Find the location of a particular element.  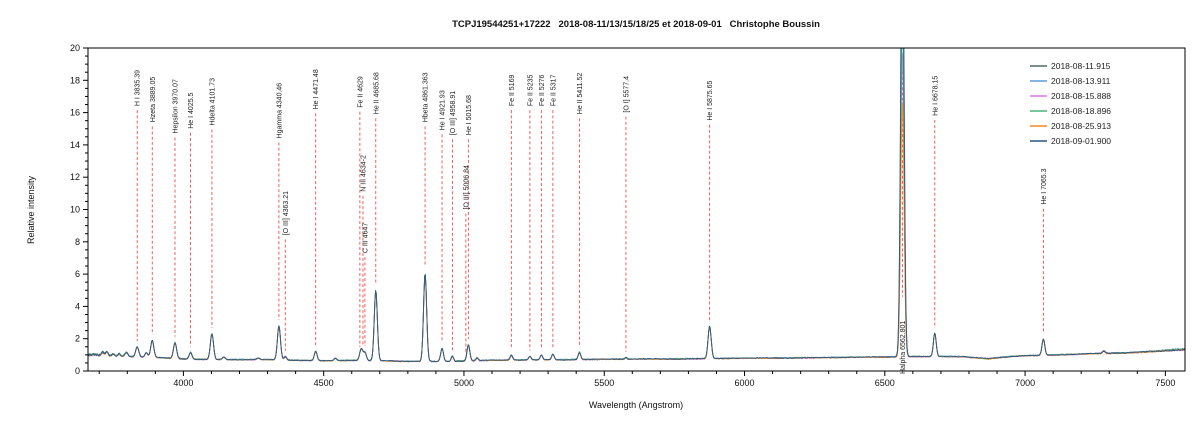

y-tick-label: 10 is located at coordinates (75, 210).